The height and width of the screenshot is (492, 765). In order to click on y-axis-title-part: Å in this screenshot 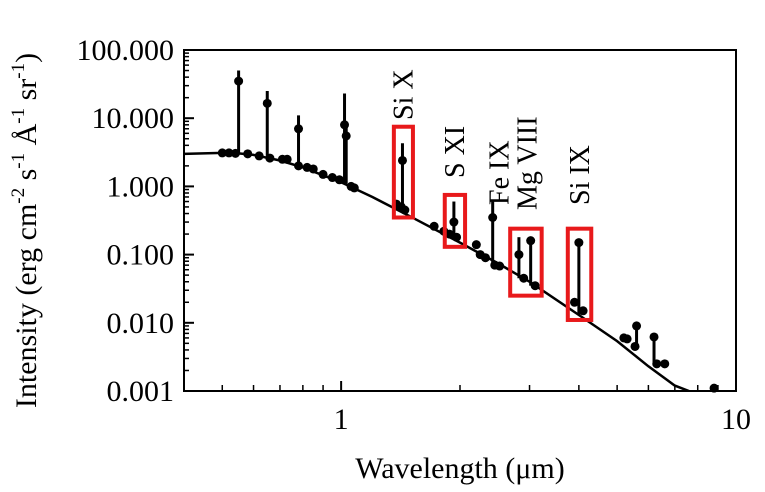, I will do `click(26, 138)`.